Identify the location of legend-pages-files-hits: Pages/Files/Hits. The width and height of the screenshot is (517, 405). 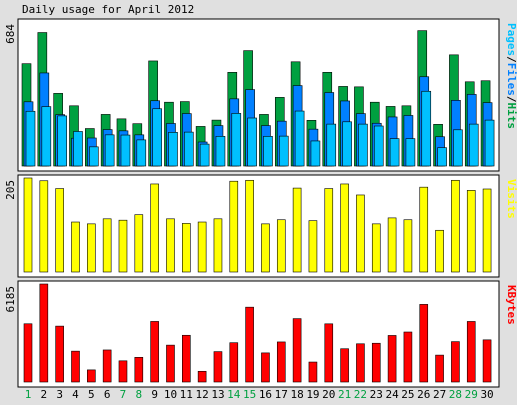
(511, 76).